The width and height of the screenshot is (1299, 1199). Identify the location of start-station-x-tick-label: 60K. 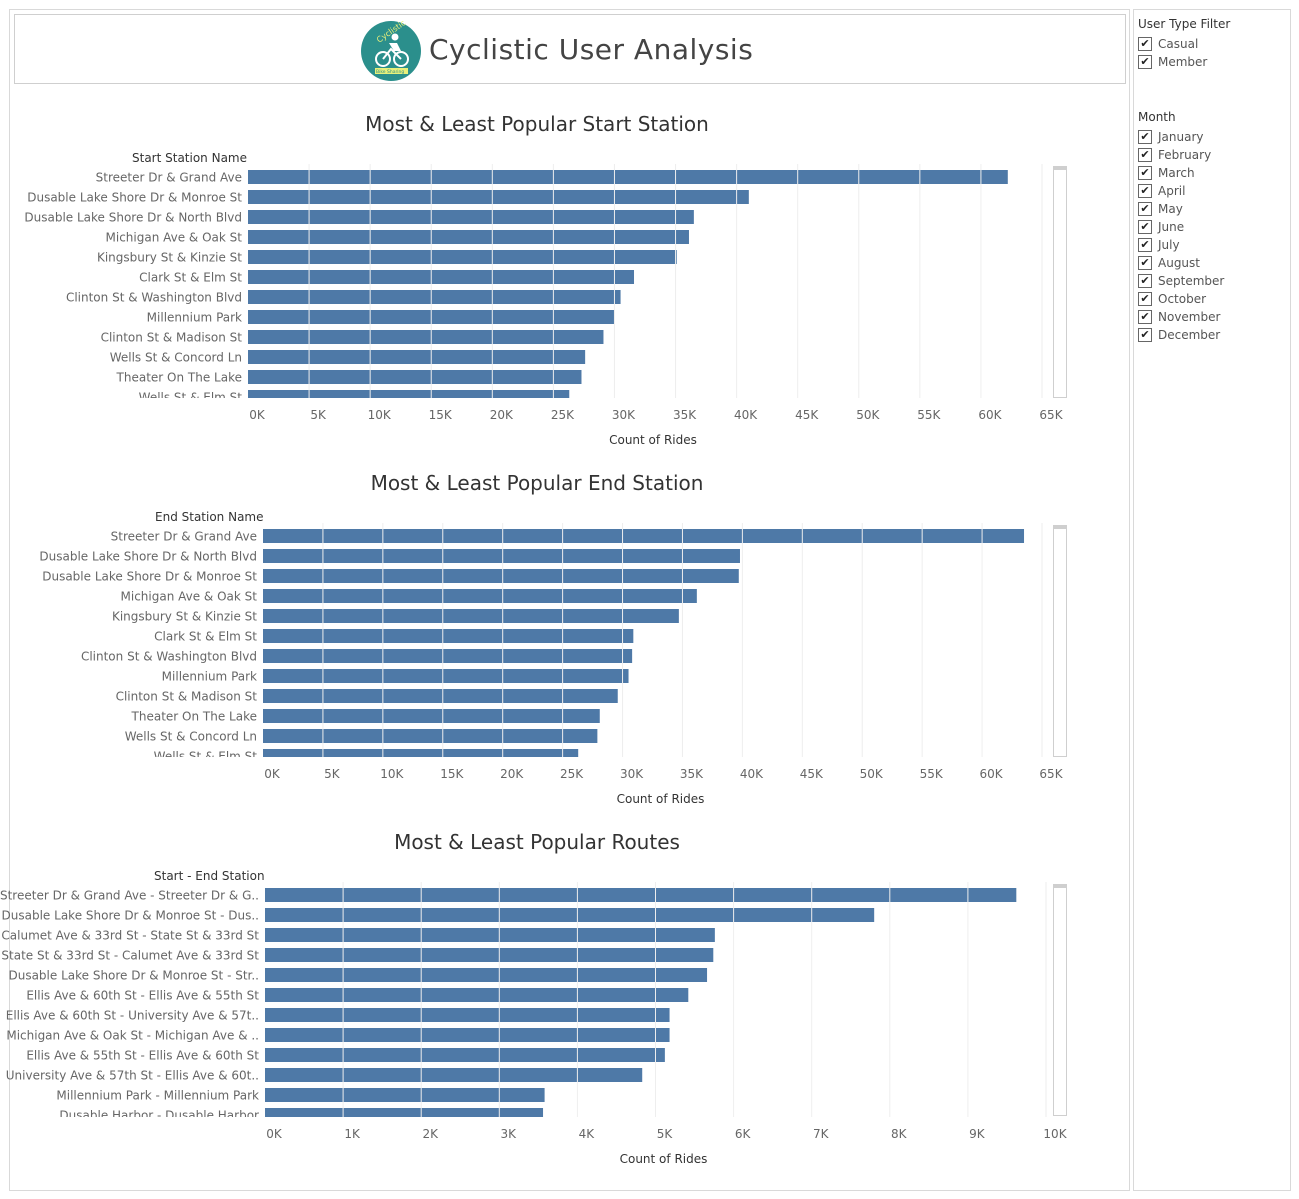
(990, 415).